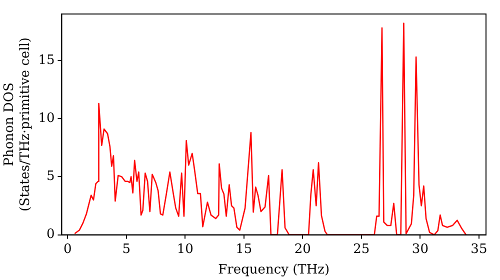 Image resolution: width=500 pixels, height=280 pixels. I want to click on x-tick-label: 35, so click(479, 249).